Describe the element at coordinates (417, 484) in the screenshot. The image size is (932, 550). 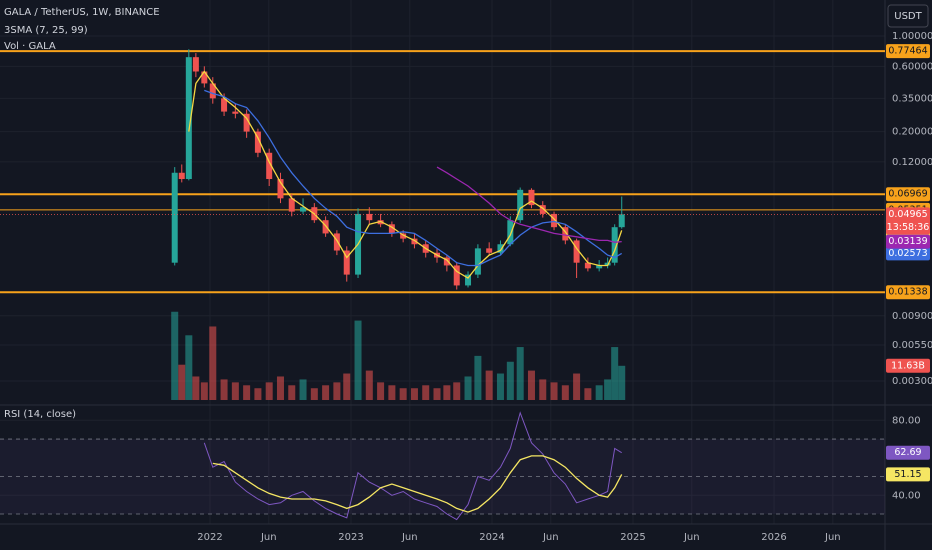
I see `rsi-ma-line` at that location.